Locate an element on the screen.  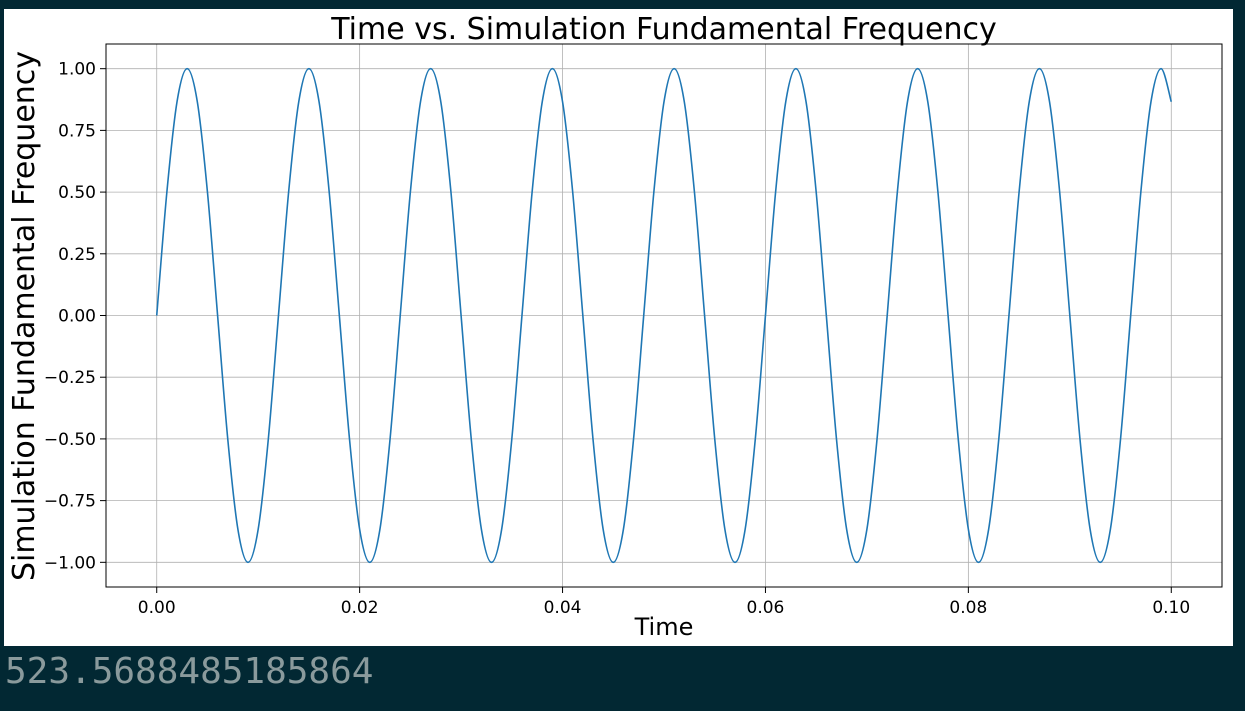
y-tick-label: 0.75 is located at coordinates (77, 131).